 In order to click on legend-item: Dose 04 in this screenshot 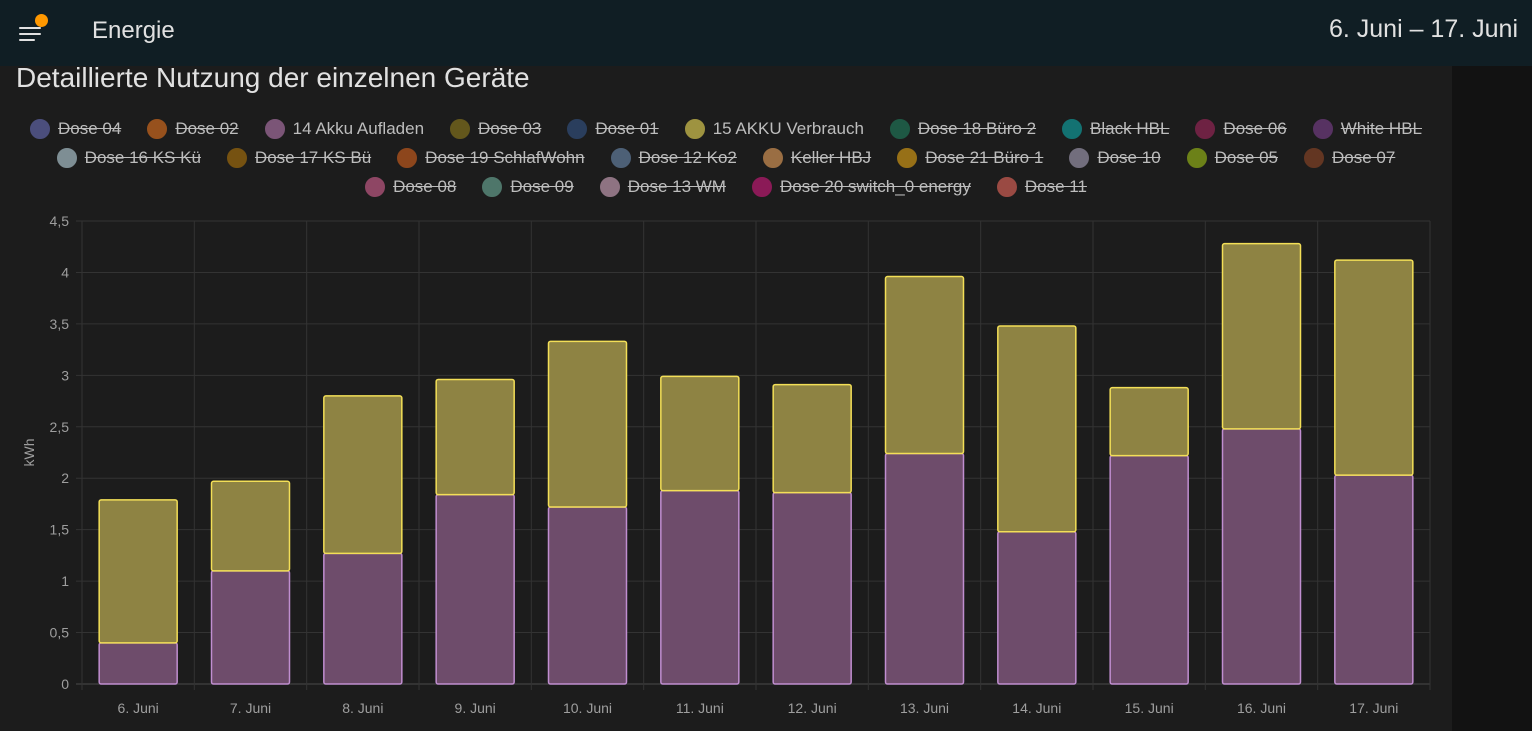, I will do `click(75, 128)`.